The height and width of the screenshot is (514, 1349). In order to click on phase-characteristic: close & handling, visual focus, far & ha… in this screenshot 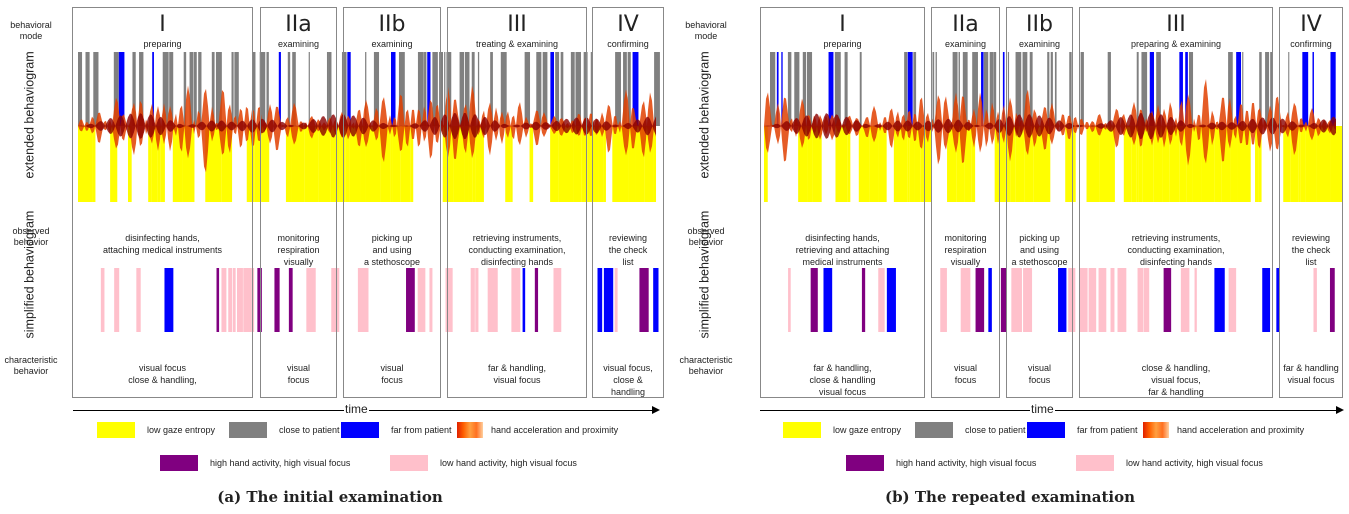, I will do `click(1176, 380)`.